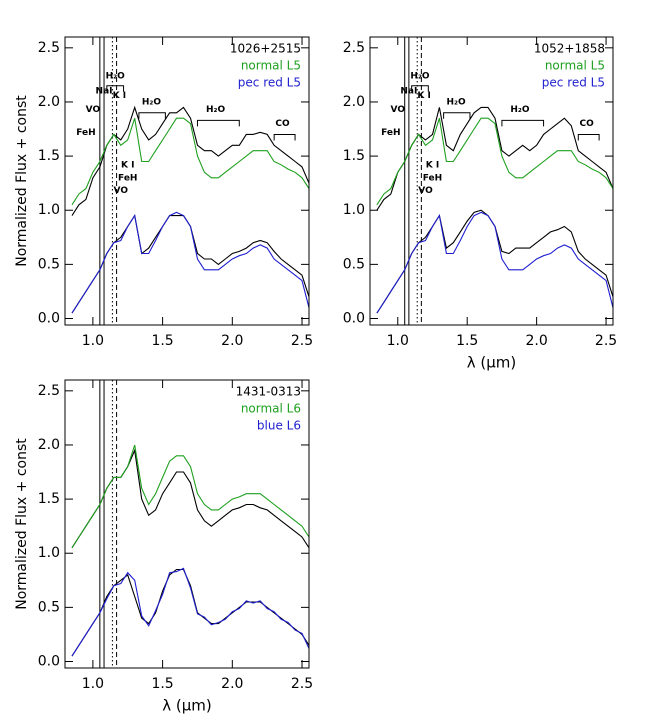 Image resolution: width=650 pixels, height=715 pixels. What do you see at coordinates (279, 426) in the screenshot?
I see `legend-entry: blue L6` at bounding box center [279, 426].